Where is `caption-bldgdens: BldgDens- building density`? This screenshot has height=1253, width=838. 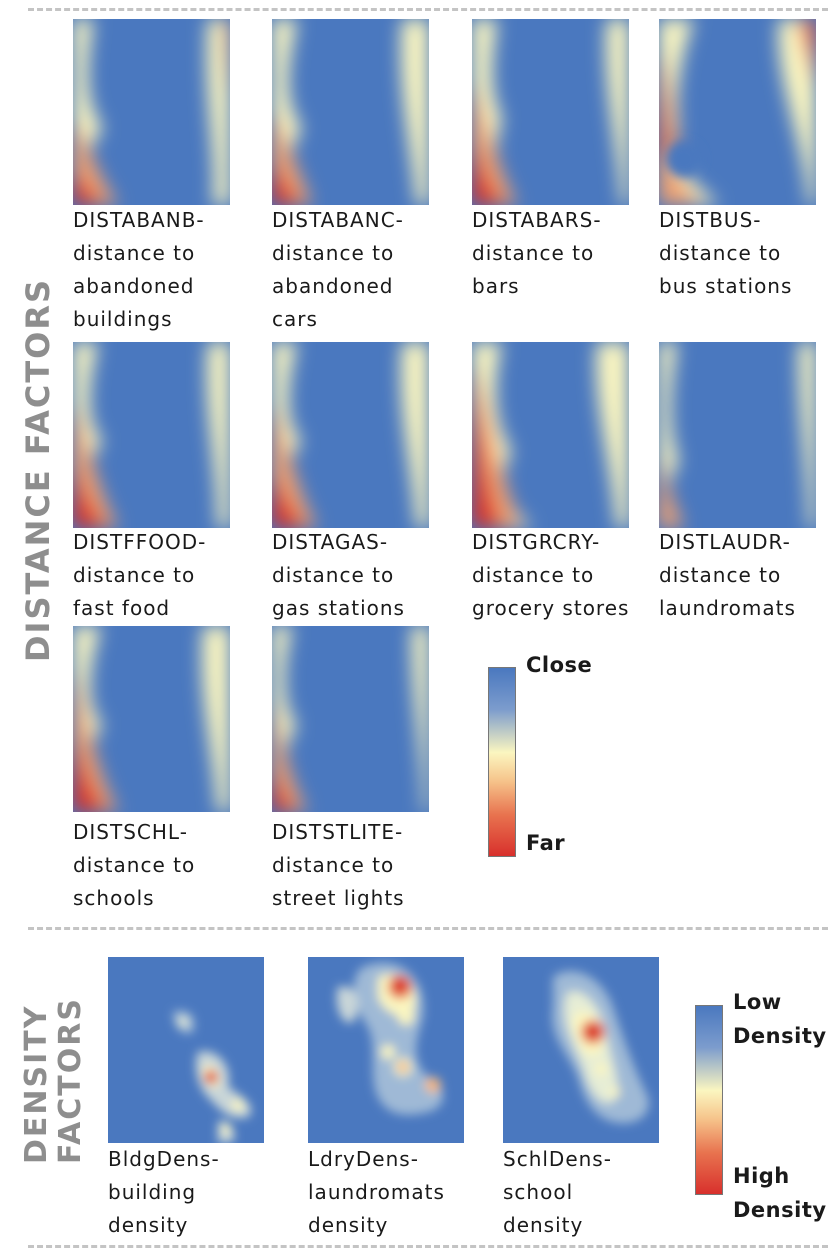
caption-bldgdens: BldgDens- building density is located at coordinates (195, 1192).